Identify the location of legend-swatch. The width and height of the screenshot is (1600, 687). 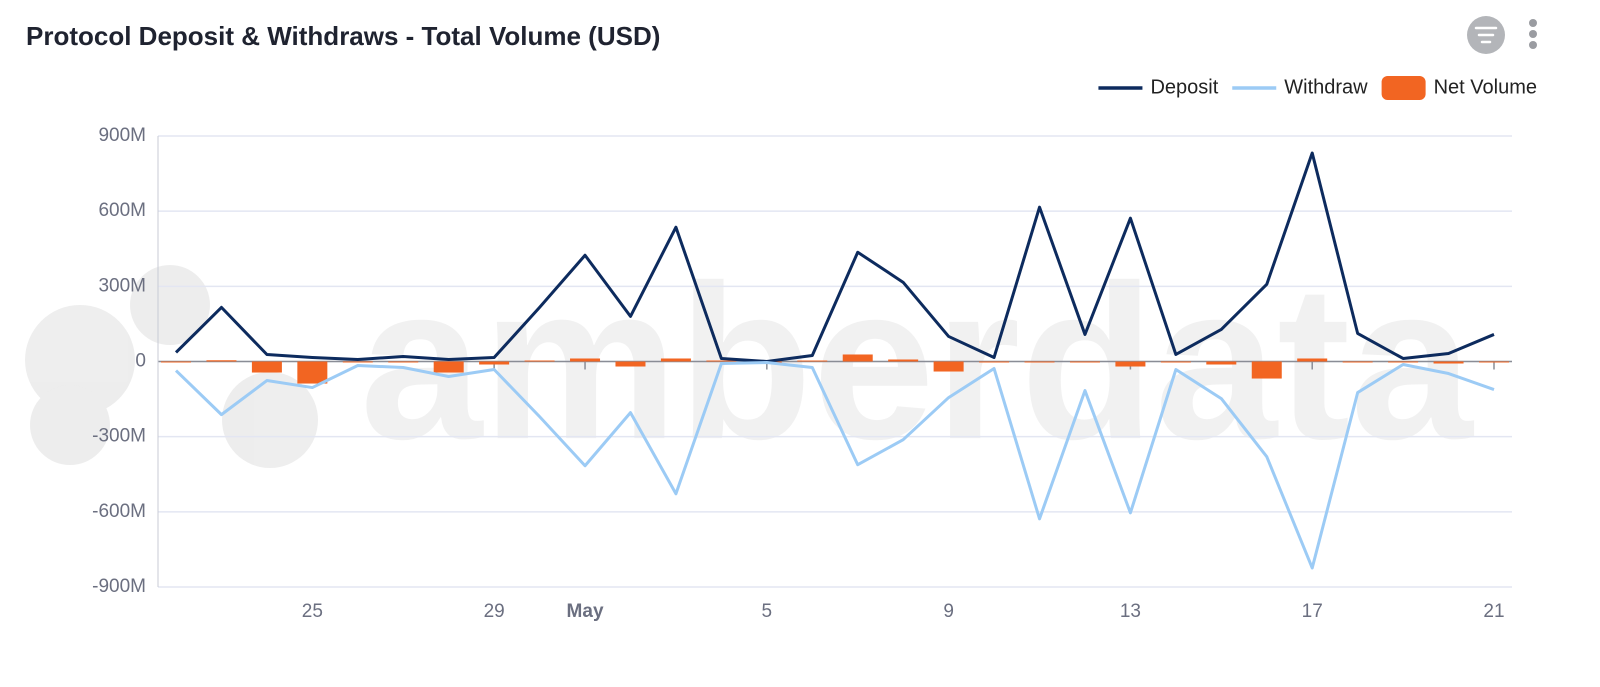
(1403, 88).